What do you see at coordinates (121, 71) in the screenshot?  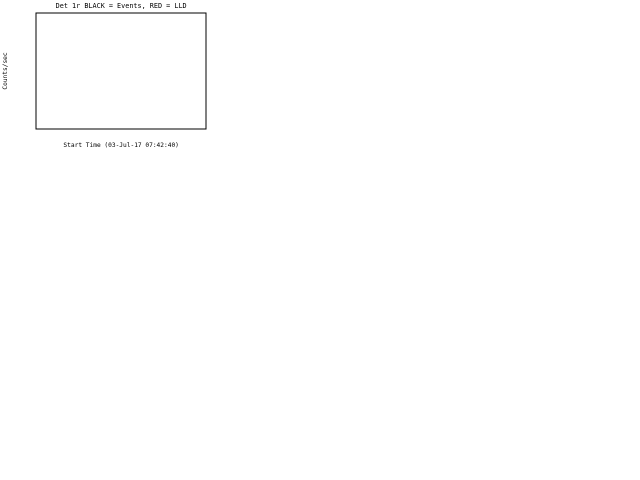 I see `plot-box` at bounding box center [121, 71].